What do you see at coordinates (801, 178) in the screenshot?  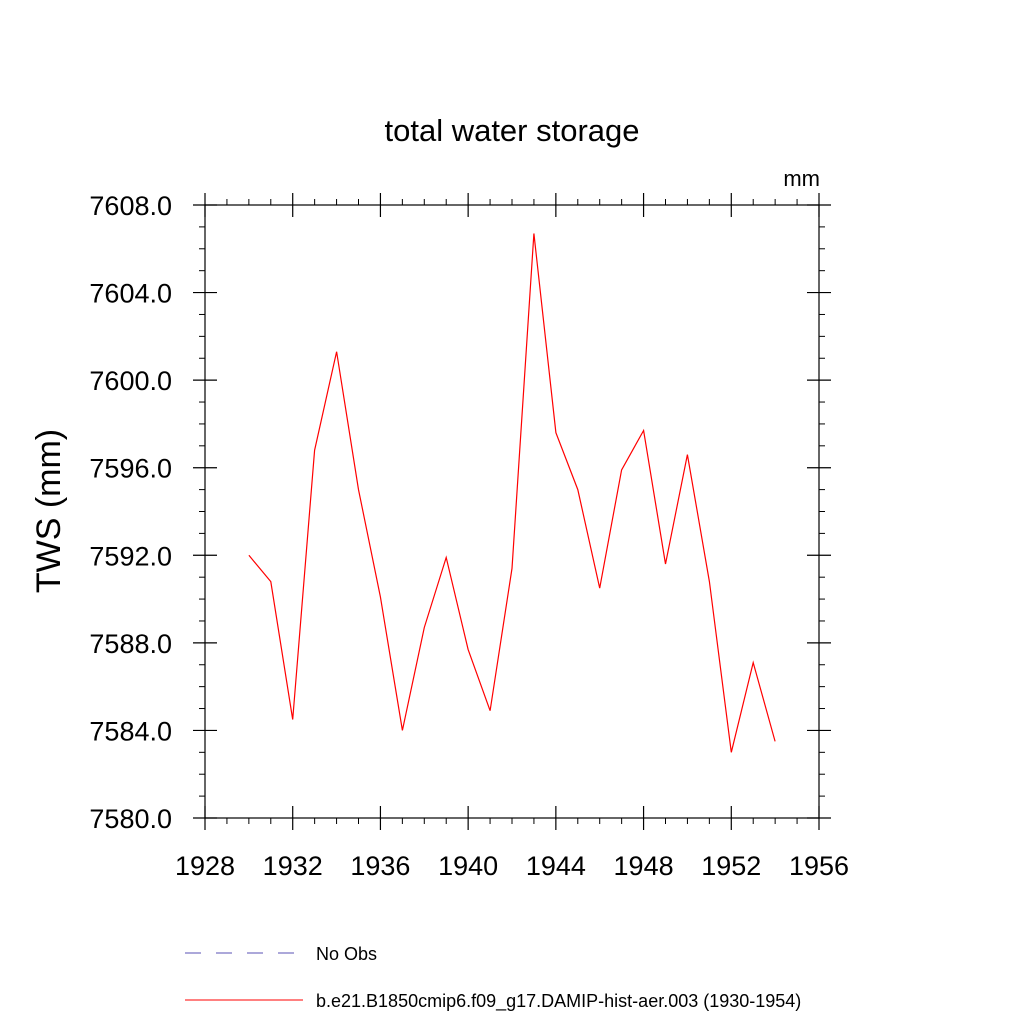 I see `units-label: mm` at bounding box center [801, 178].